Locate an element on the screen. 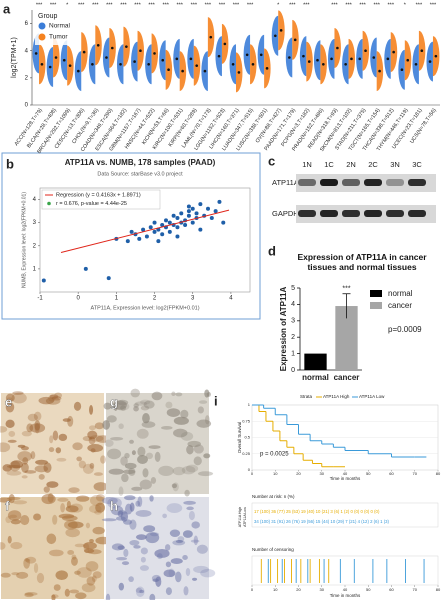 The image size is (444, 600). y-tick-label: 0.75 is located at coordinates (246, 420).